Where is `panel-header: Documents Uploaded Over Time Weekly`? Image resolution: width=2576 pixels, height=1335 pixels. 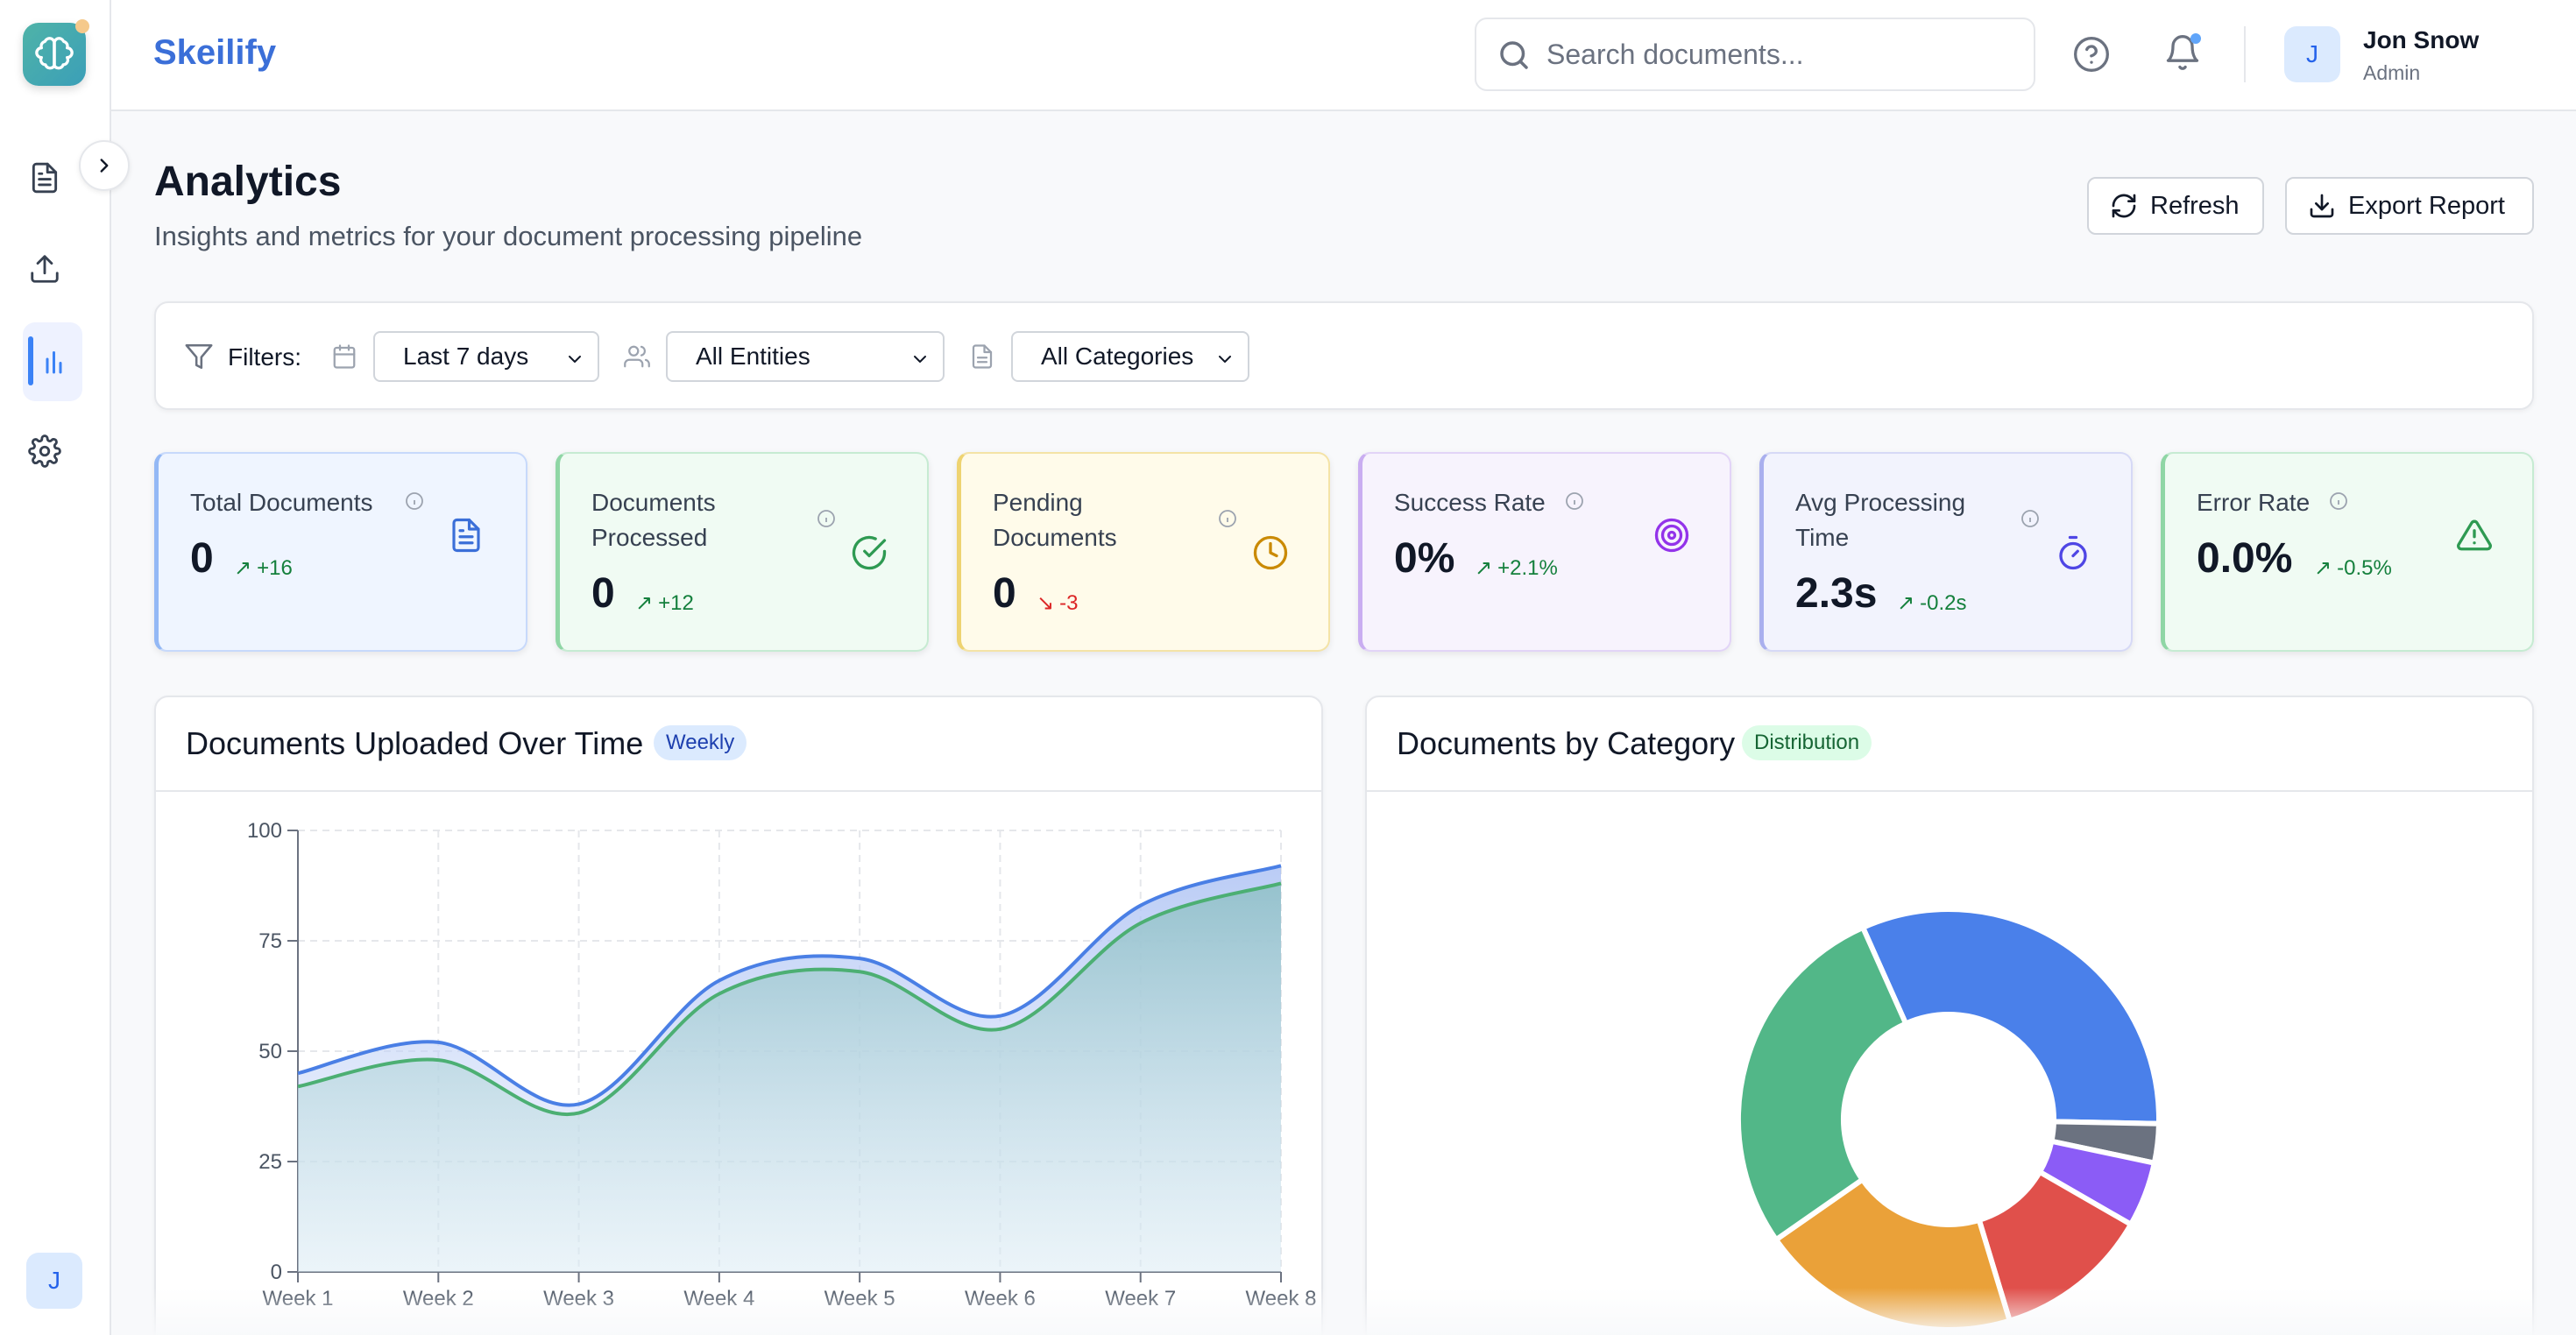
panel-header: Documents Uploaded Over Time Weekly is located at coordinates (738, 744).